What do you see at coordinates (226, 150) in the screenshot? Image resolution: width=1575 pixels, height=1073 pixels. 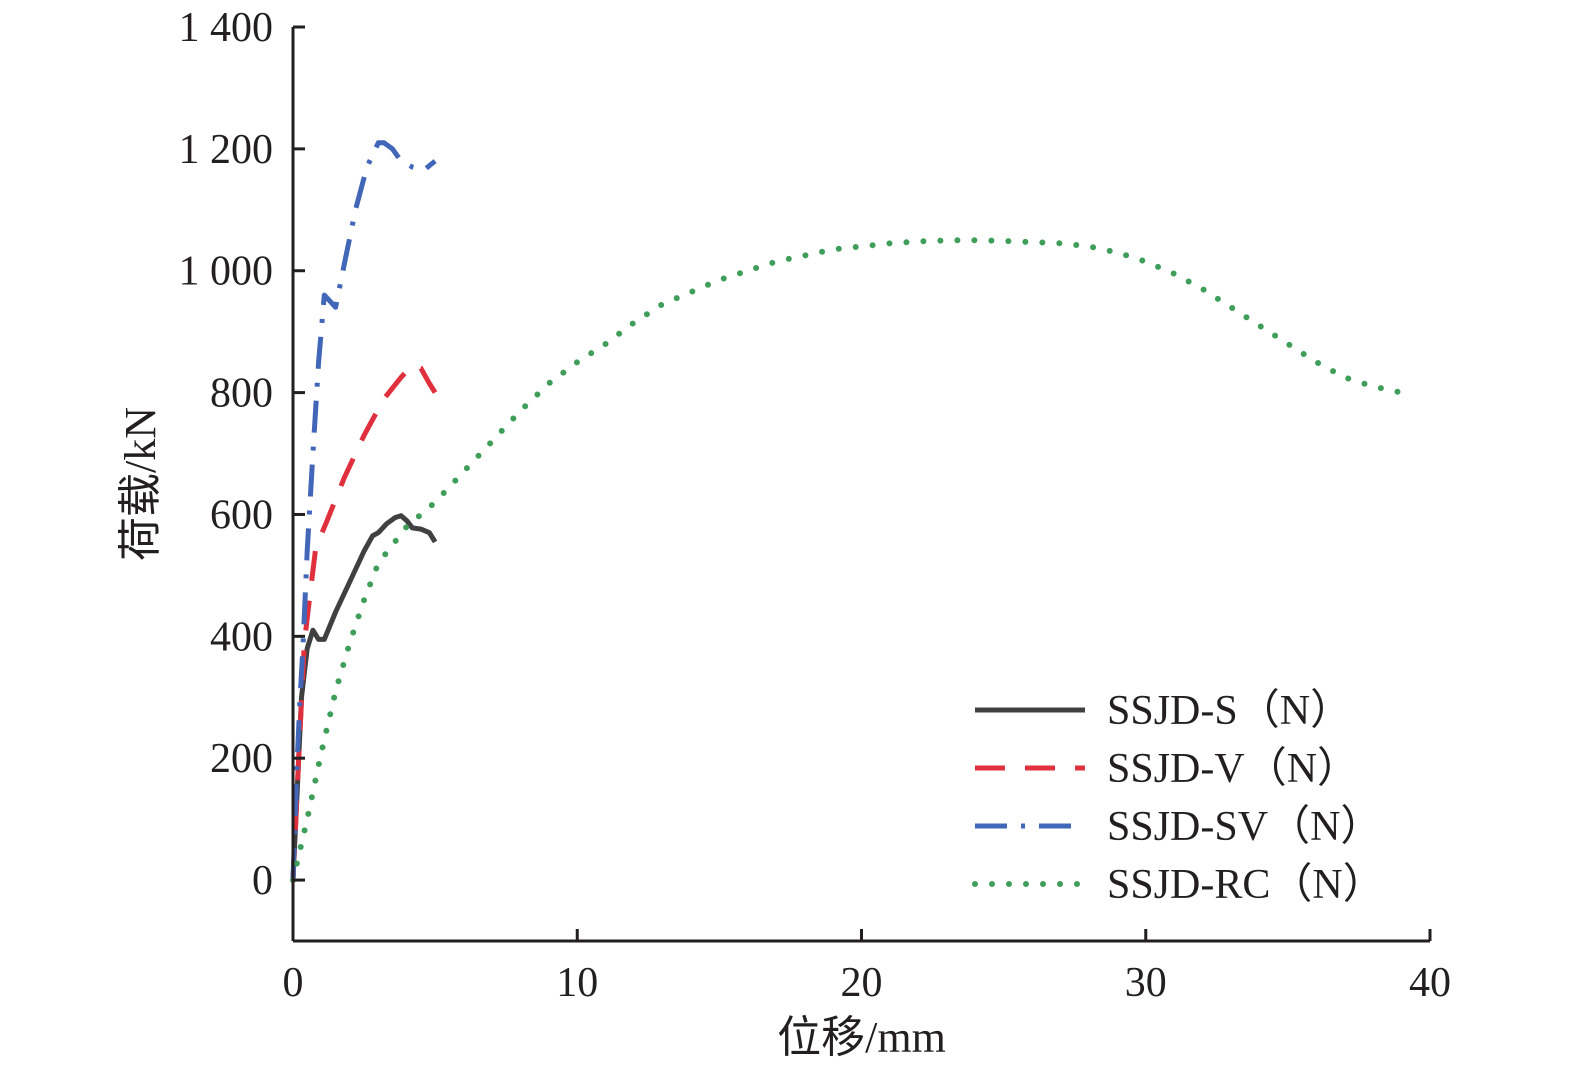 I see `y-tick-label: 1 200` at bounding box center [226, 150].